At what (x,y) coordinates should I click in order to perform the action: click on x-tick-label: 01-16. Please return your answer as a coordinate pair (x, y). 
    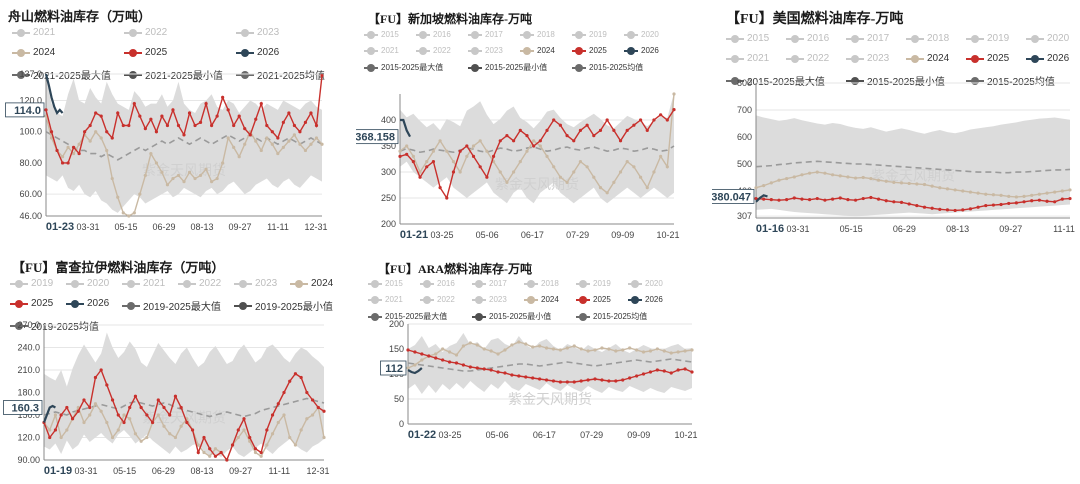
    Looking at the image, I should click on (770, 229).